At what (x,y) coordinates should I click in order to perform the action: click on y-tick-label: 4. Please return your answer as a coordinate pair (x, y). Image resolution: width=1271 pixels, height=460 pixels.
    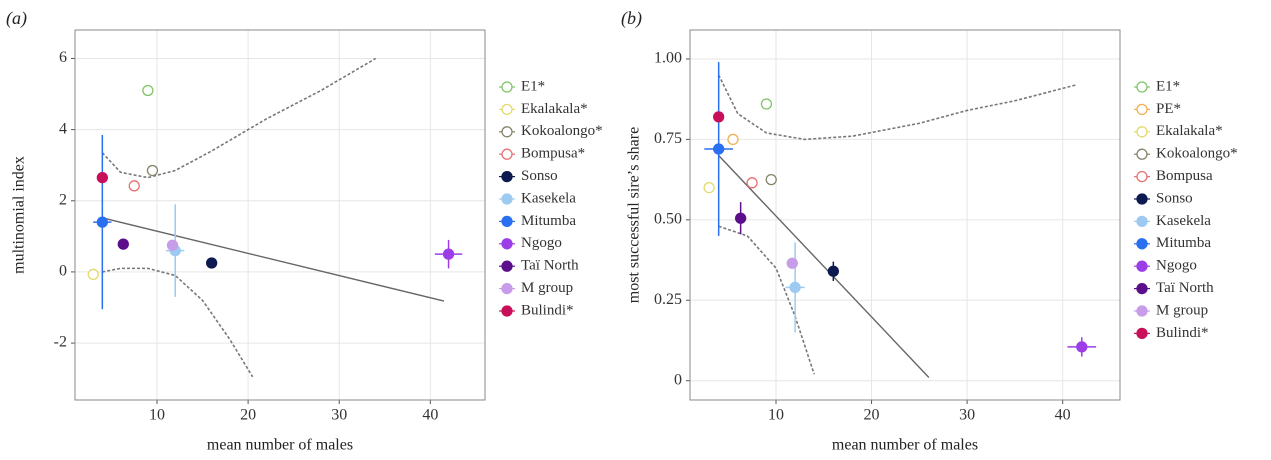
    Looking at the image, I should click on (63, 128).